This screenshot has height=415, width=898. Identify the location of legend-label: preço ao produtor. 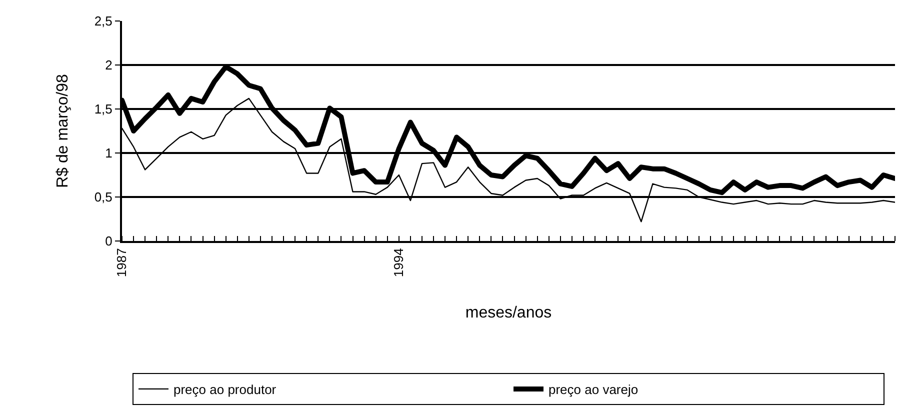
(225, 390).